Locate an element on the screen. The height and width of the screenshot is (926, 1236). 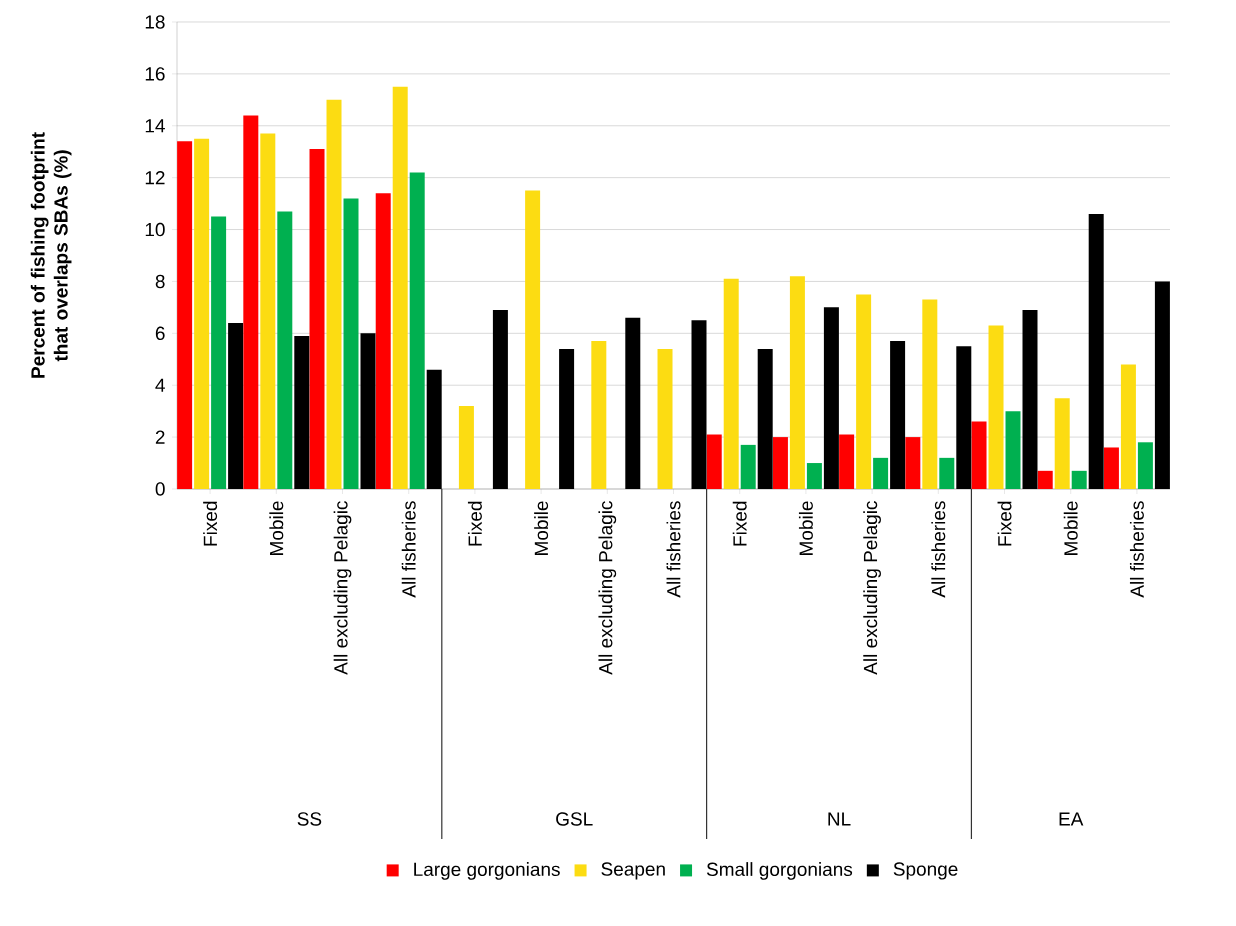
legend-label: Large gorgonians is located at coordinates (487, 871).